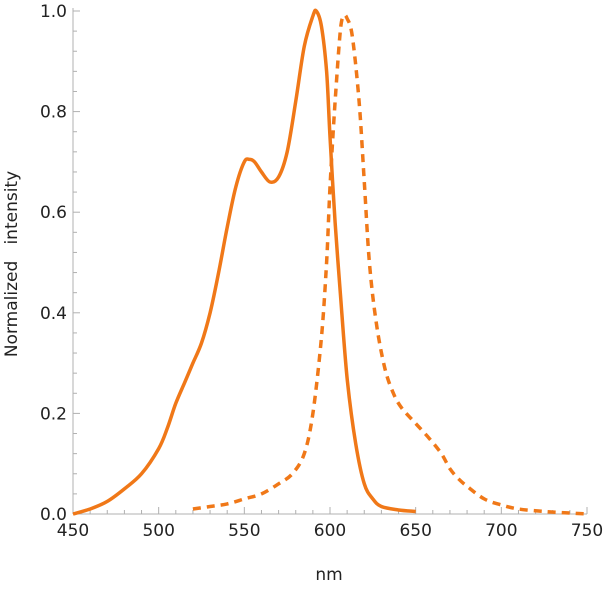  What do you see at coordinates (53, 12) in the screenshot?
I see `y-tick-label: 1.0` at bounding box center [53, 12].